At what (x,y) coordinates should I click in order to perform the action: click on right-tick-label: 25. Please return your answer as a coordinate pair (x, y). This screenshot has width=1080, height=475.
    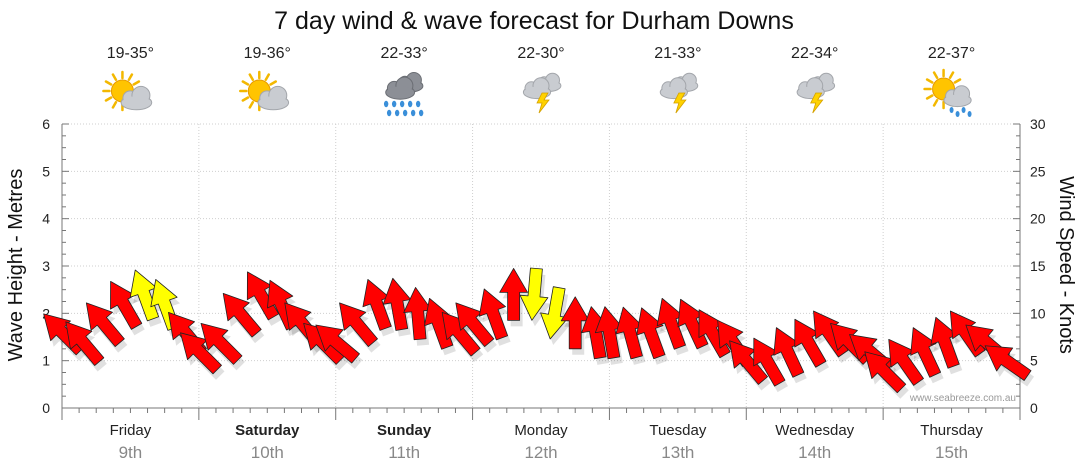
    Looking at the image, I should click on (1038, 171).